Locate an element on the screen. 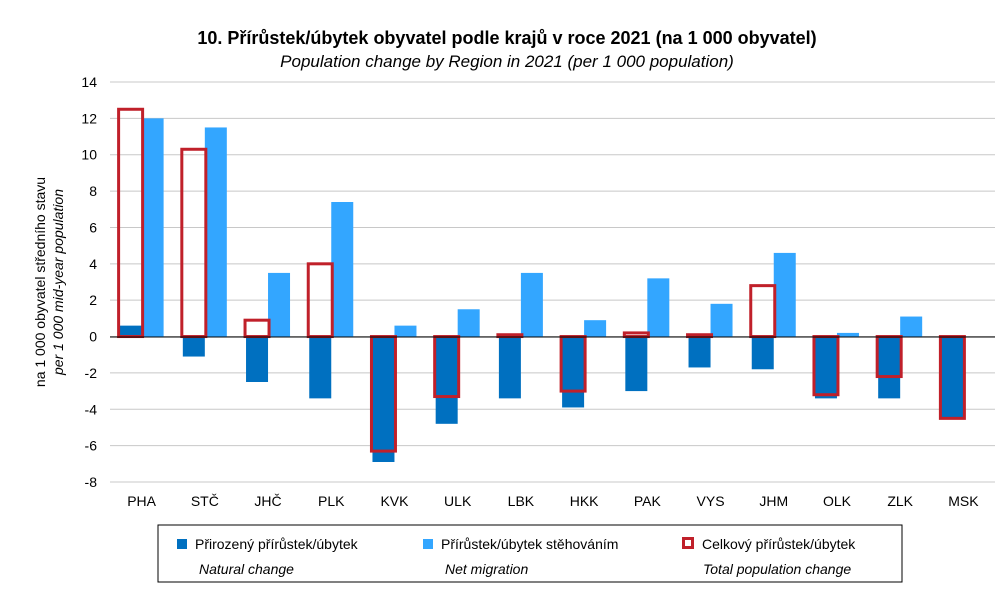 The image size is (1004, 591). legend-swatch-total is located at coordinates (688, 543).